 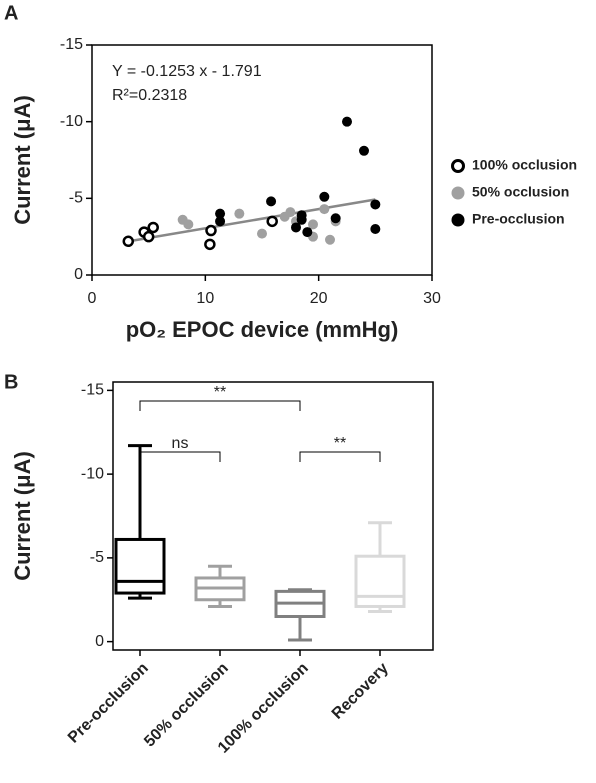 I want to click on legend-label: 100% occlusion, so click(x=524, y=165).